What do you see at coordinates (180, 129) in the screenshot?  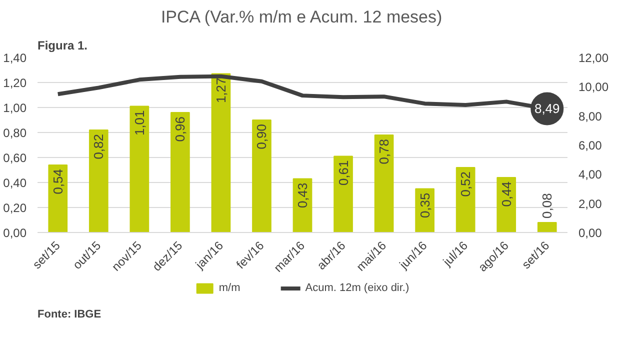 I see `data-label: 0,96` at bounding box center [180, 129].